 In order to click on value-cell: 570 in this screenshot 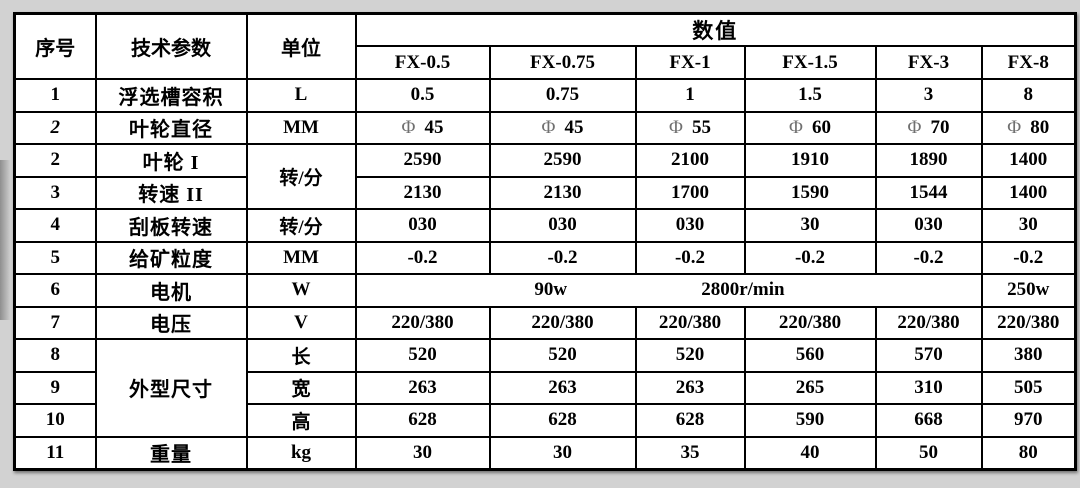, I will do `click(928, 355)`.